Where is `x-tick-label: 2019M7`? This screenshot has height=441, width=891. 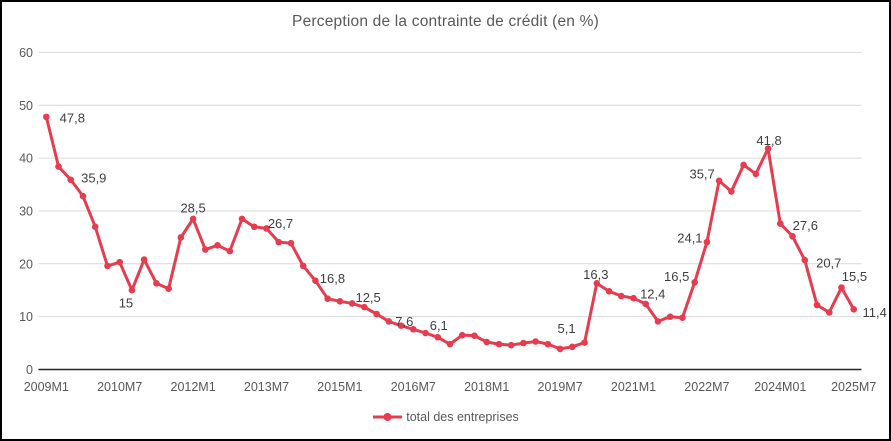 x-tick-label: 2019M7 is located at coordinates (560, 387).